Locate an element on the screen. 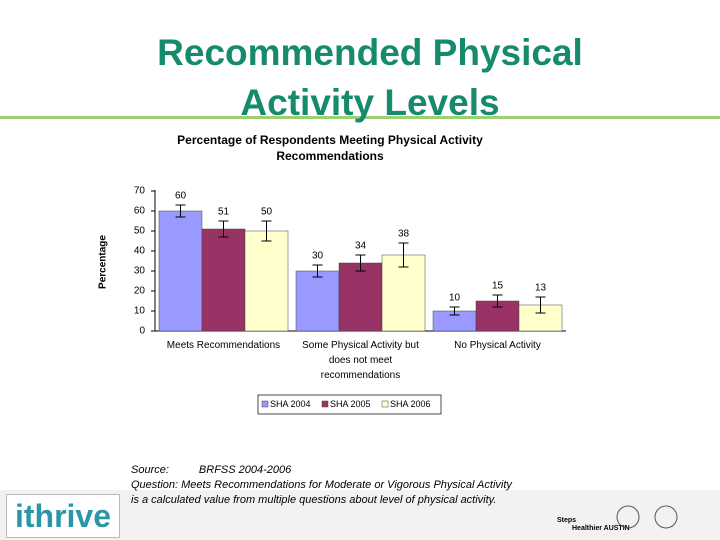  data-label: 13 is located at coordinates (541, 288).